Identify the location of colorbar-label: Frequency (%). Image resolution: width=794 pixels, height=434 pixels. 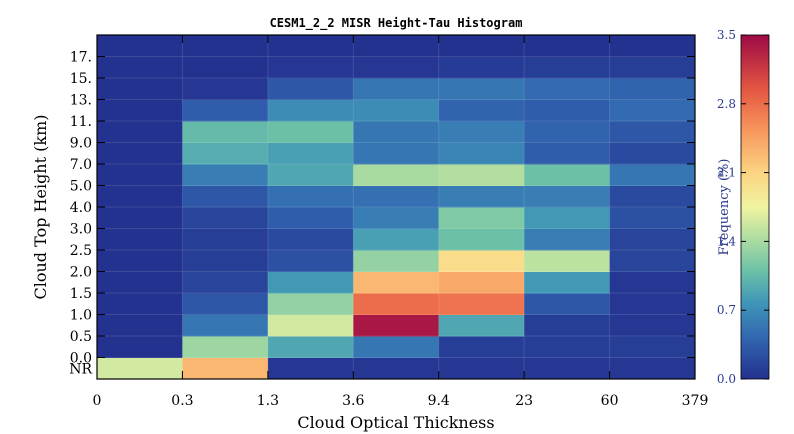
(724, 207).